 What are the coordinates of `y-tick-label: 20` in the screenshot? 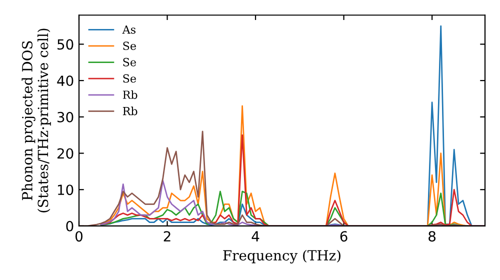 It's located at (65, 153).